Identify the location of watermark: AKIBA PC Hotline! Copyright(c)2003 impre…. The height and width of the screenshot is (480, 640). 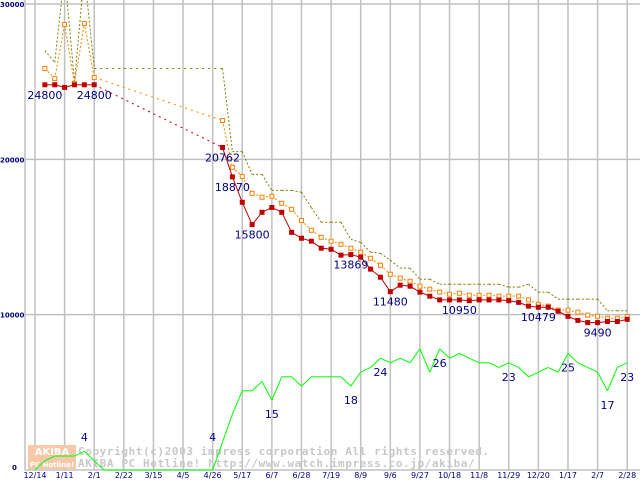
(258, 457).